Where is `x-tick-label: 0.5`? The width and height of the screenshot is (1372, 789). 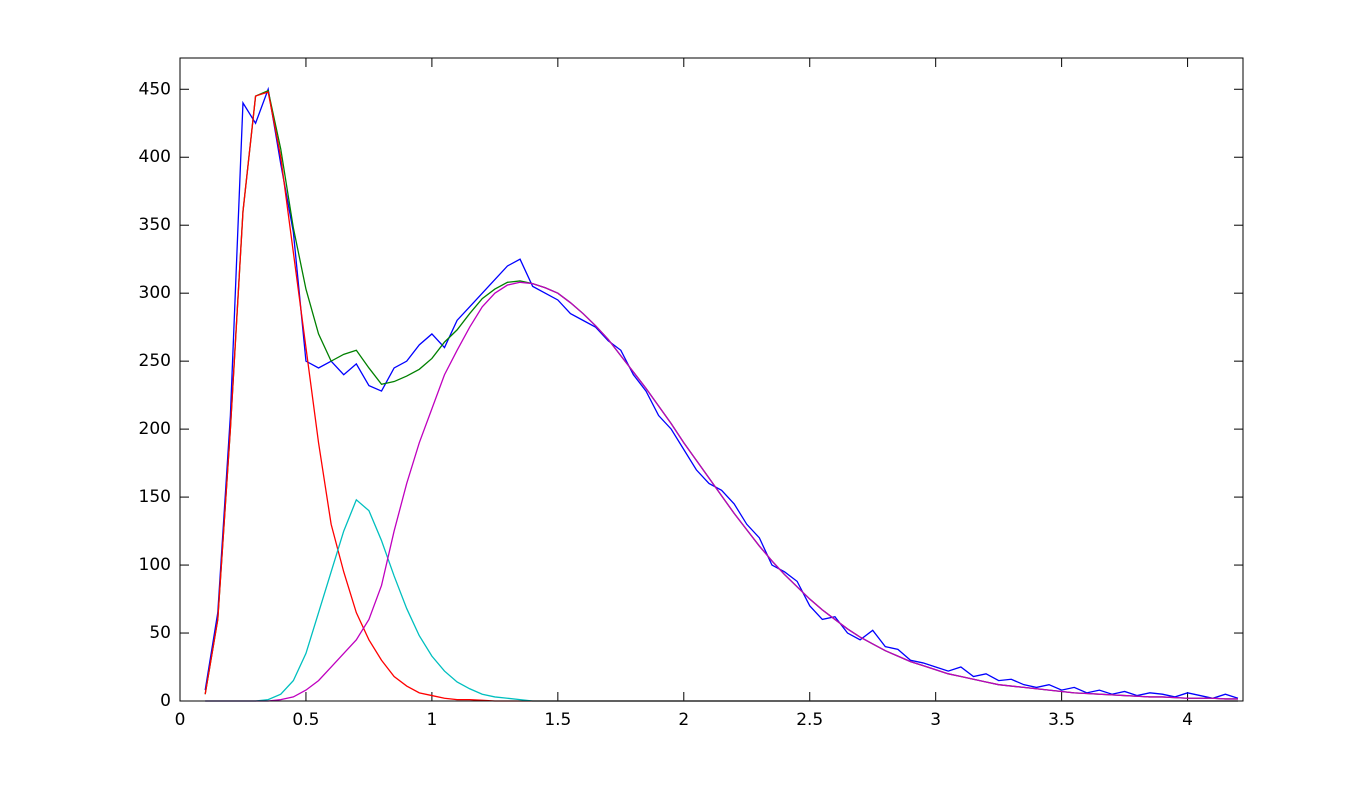
x-tick-label: 0.5 is located at coordinates (305, 720).